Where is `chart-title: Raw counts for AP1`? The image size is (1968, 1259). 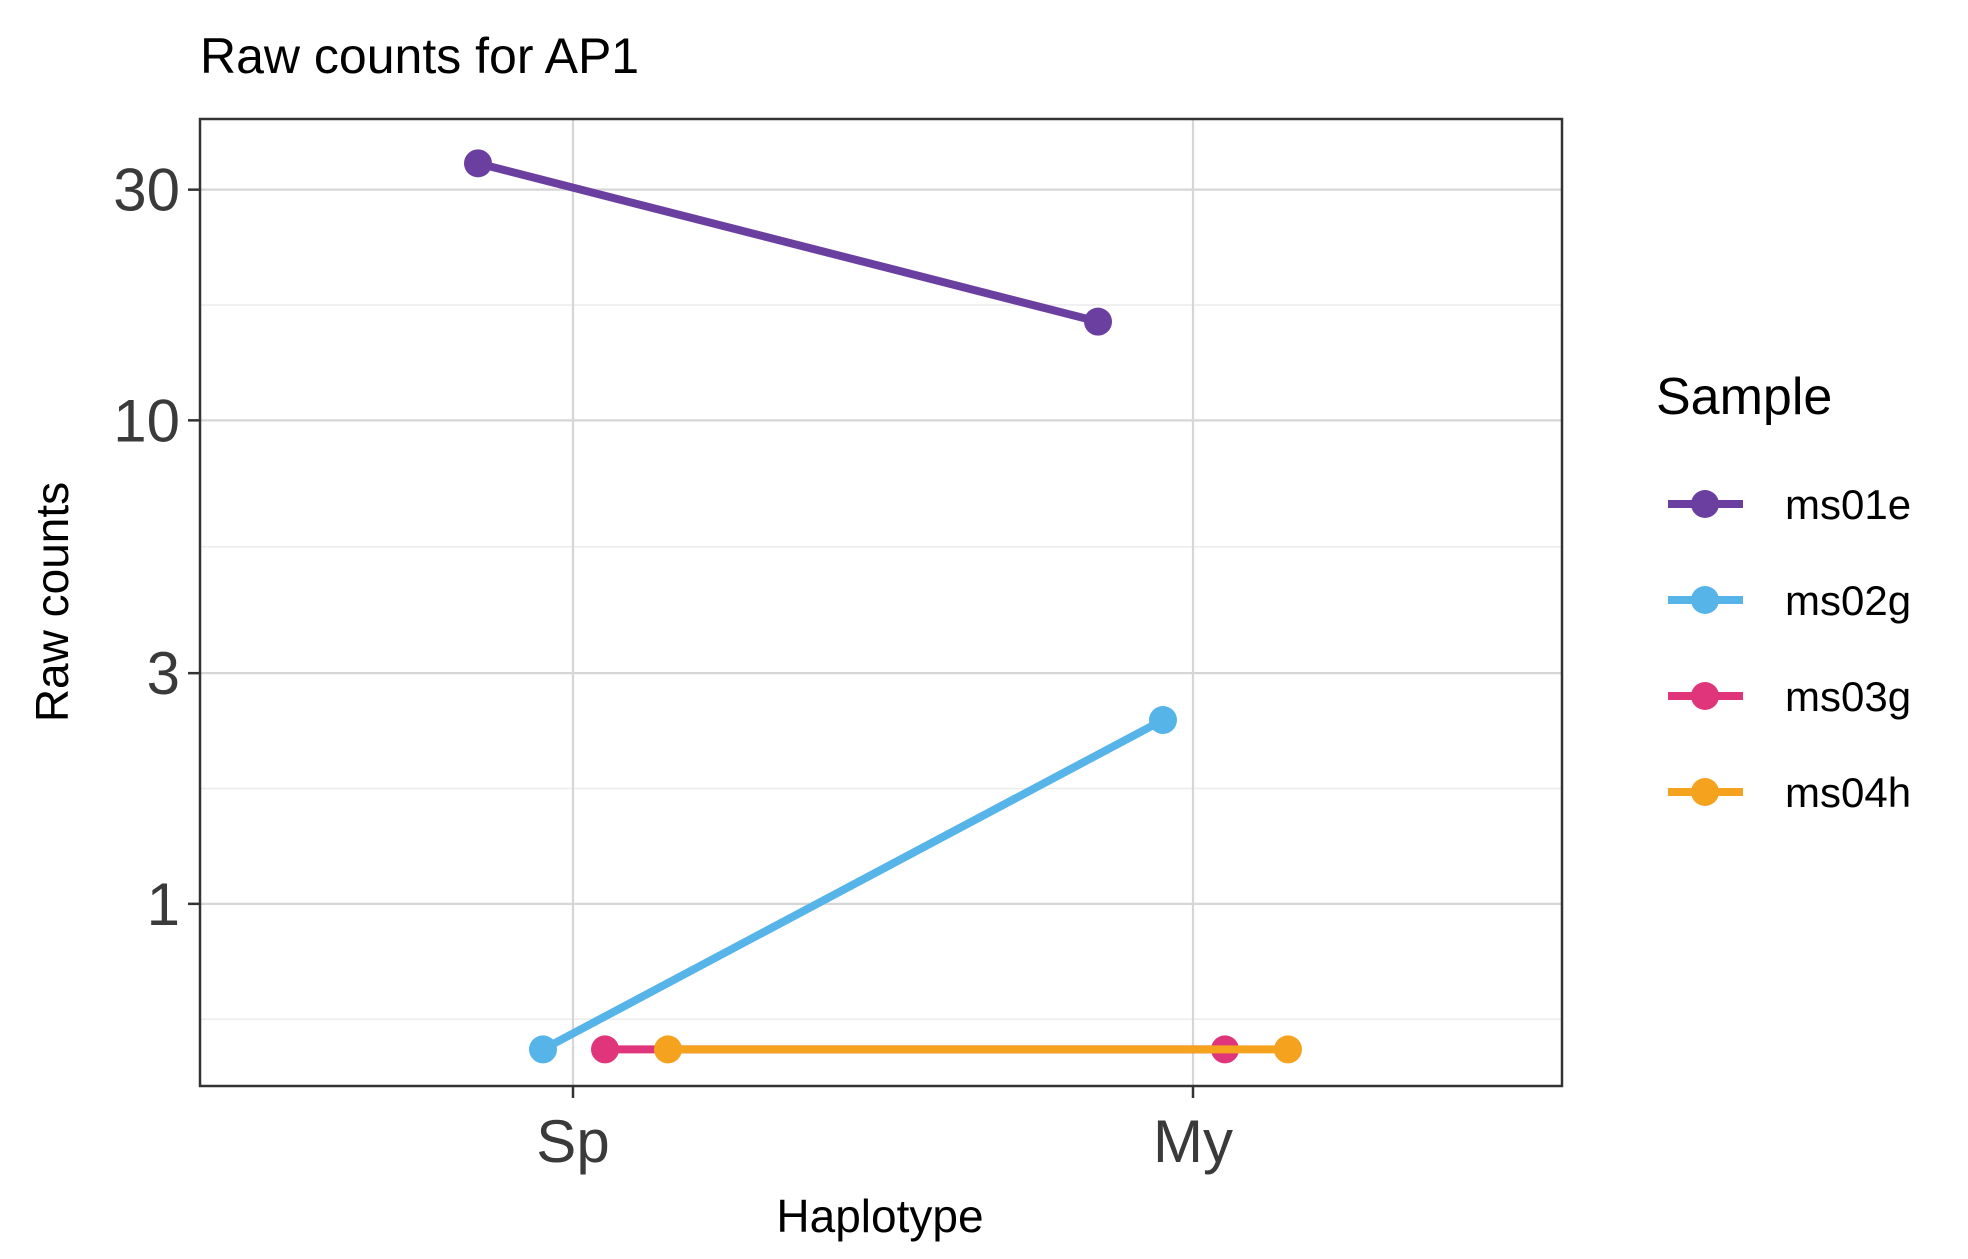
chart-title: Raw counts for AP1 is located at coordinates (419, 56).